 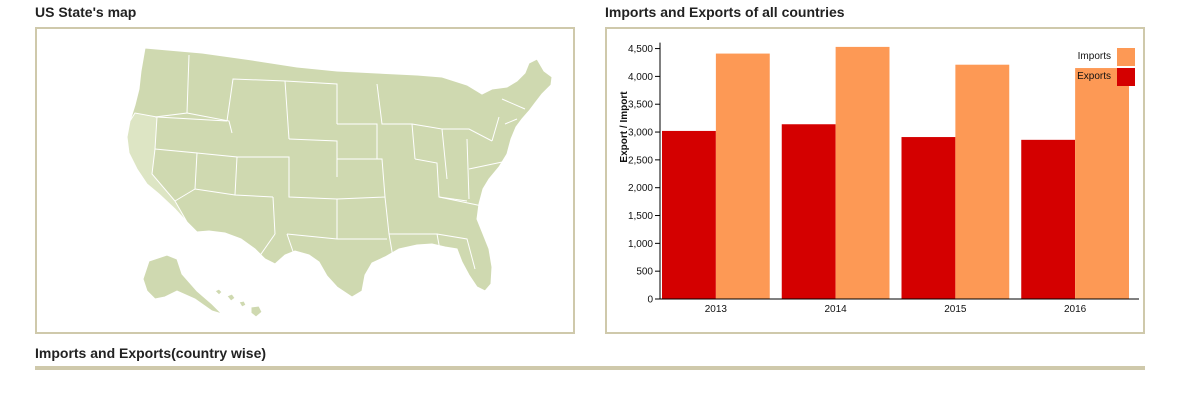 What do you see at coordinates (742, 176) in the screenshot?
I see `bar-imports-2013` at bounding box center [742, 176].